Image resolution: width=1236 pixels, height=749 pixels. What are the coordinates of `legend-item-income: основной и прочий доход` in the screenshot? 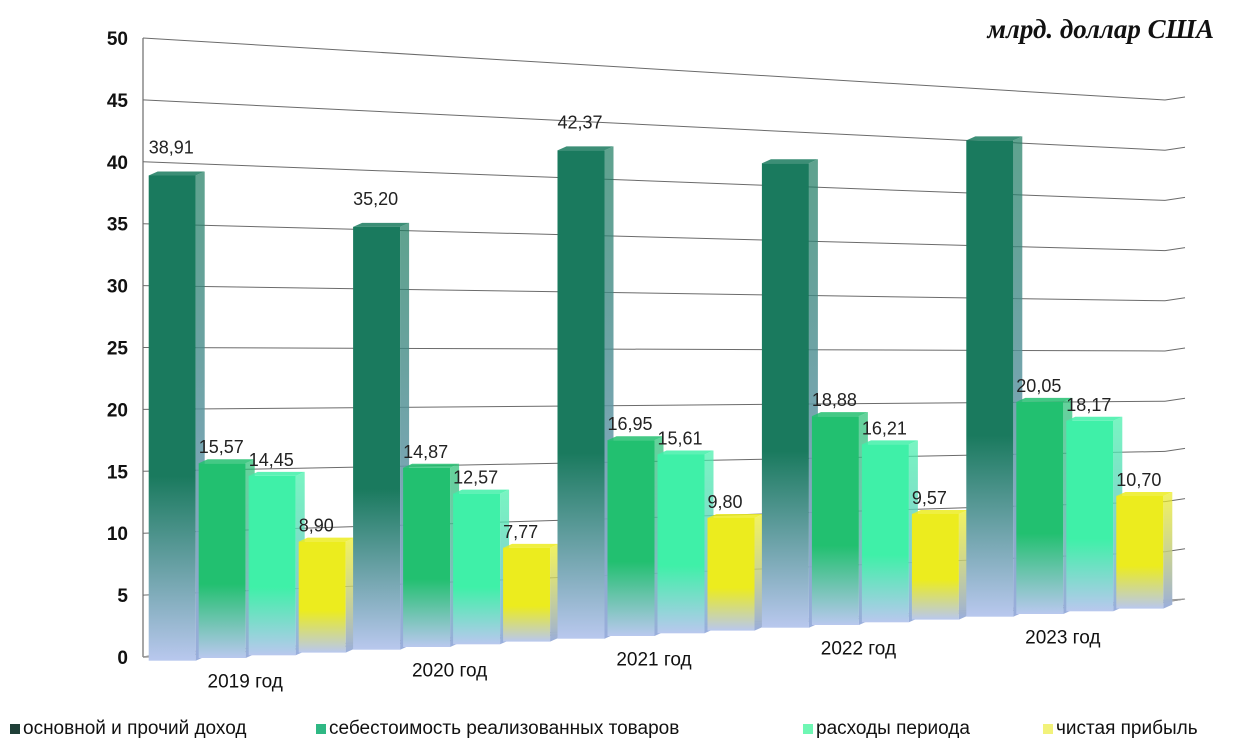 It's located at (163, 729).